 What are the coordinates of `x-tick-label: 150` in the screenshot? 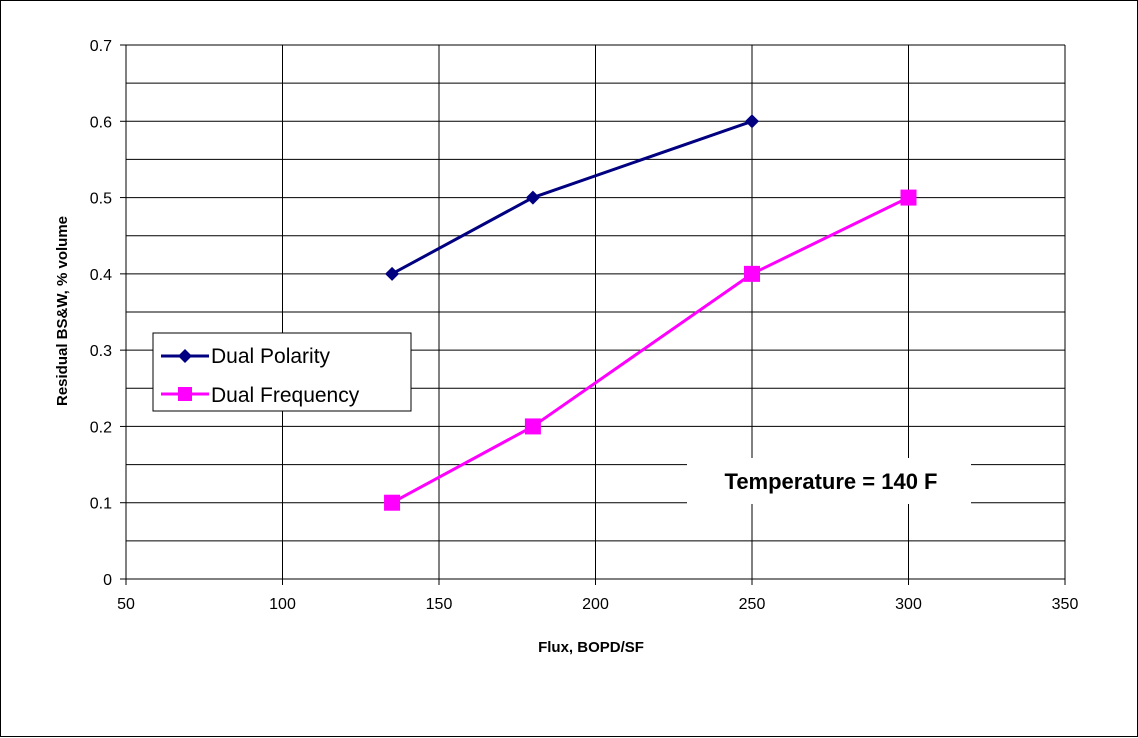 It's located at (439, 604).